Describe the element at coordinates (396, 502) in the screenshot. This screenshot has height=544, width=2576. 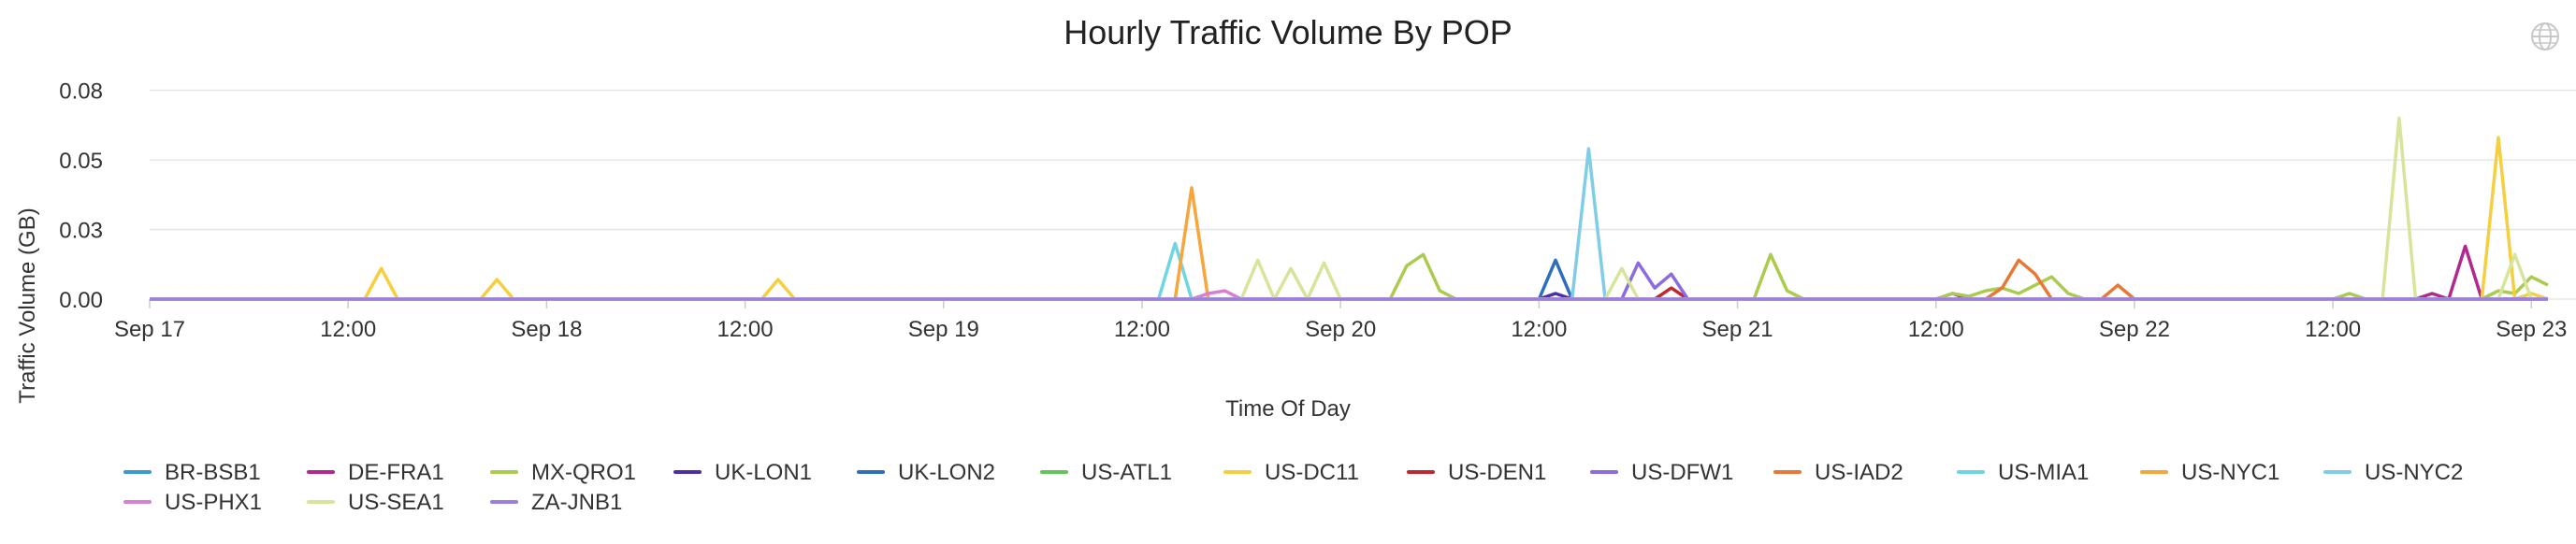
I see `legend-label: US-SEA1` at that location.